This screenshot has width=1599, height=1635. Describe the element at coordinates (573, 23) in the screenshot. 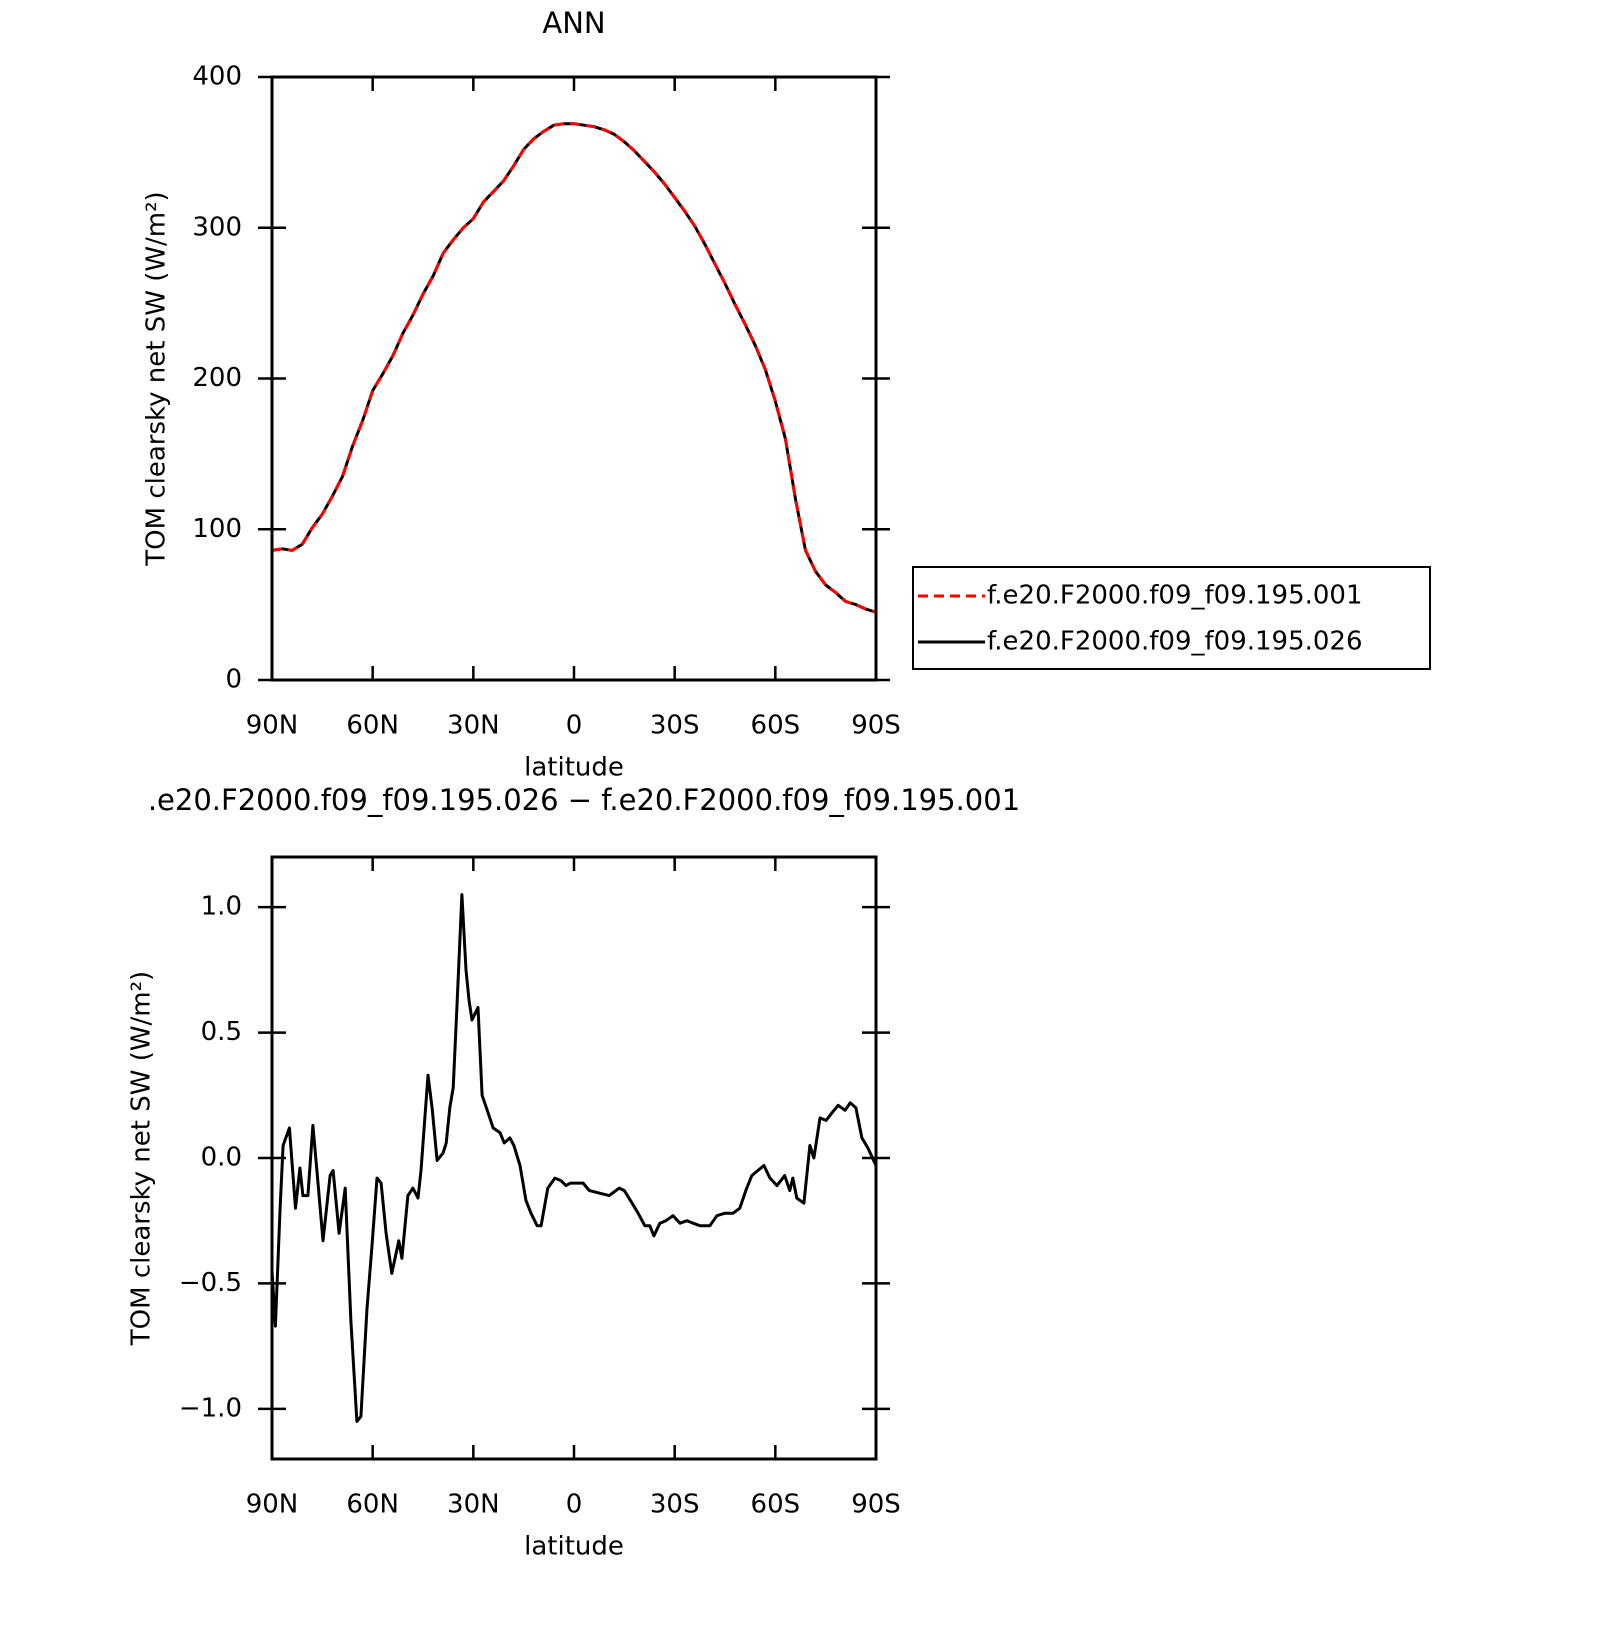

I see `chart-title: ANN` at that location.